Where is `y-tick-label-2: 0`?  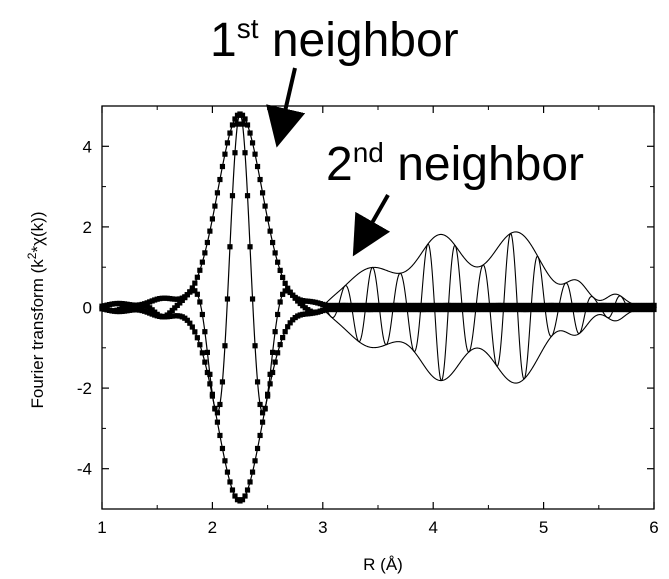 y-tick-label-2: 0 is located at coordinates (87, 308).